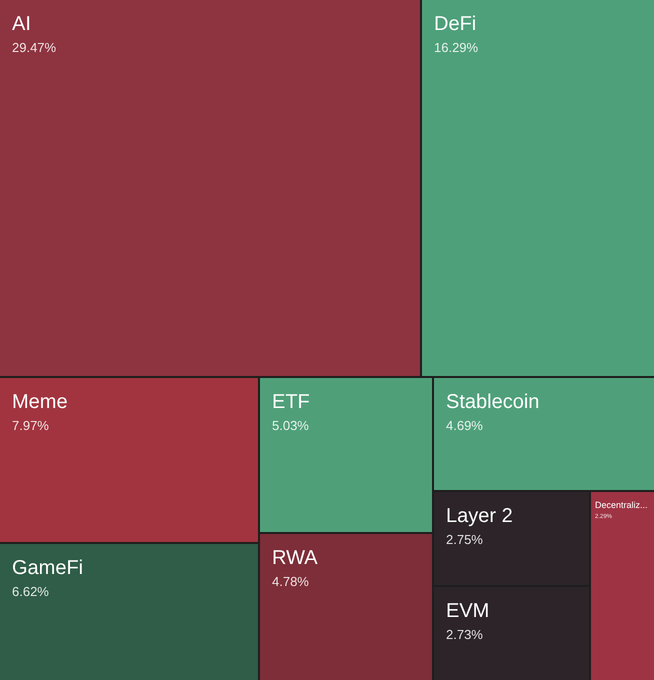 The width and height of the screenshot is (654, 680). I want to click on data-label: 2.73%, so click(465, 634).